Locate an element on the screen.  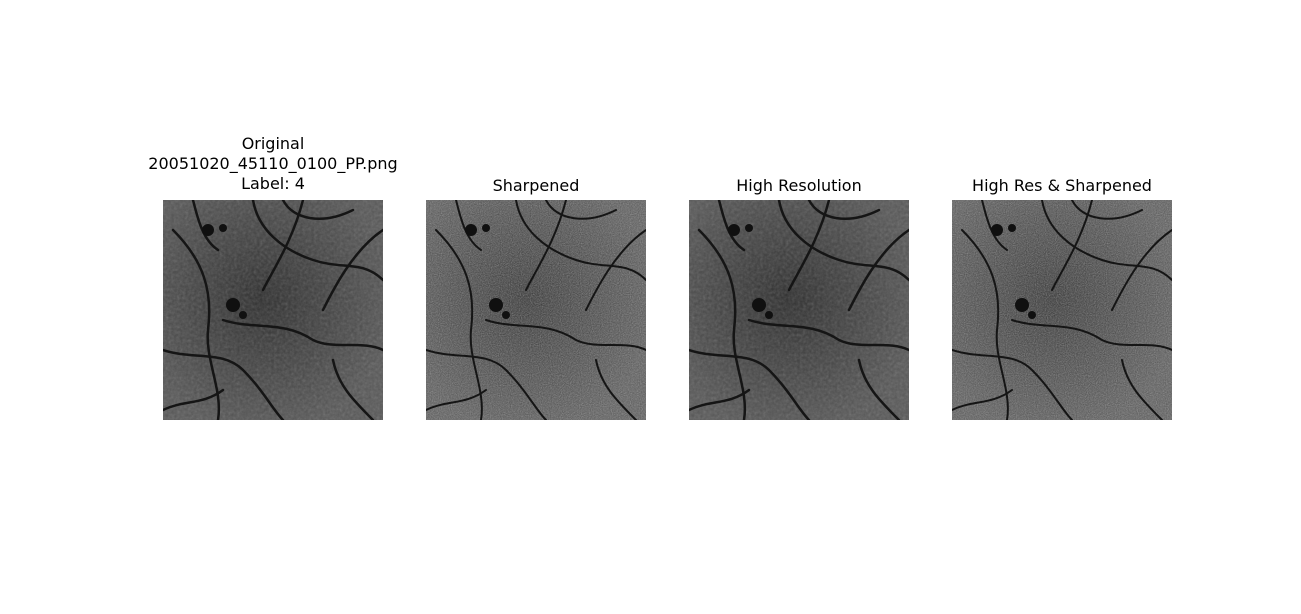
title-line: 20051020_45110_0100_PP.png is located at coordinates (273, 163).